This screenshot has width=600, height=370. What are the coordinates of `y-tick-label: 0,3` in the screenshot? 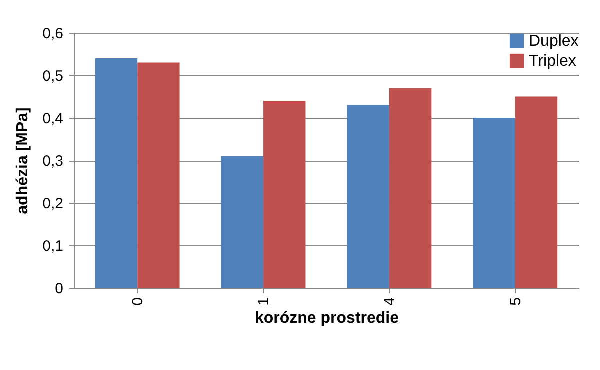 It's located at (53, 161).